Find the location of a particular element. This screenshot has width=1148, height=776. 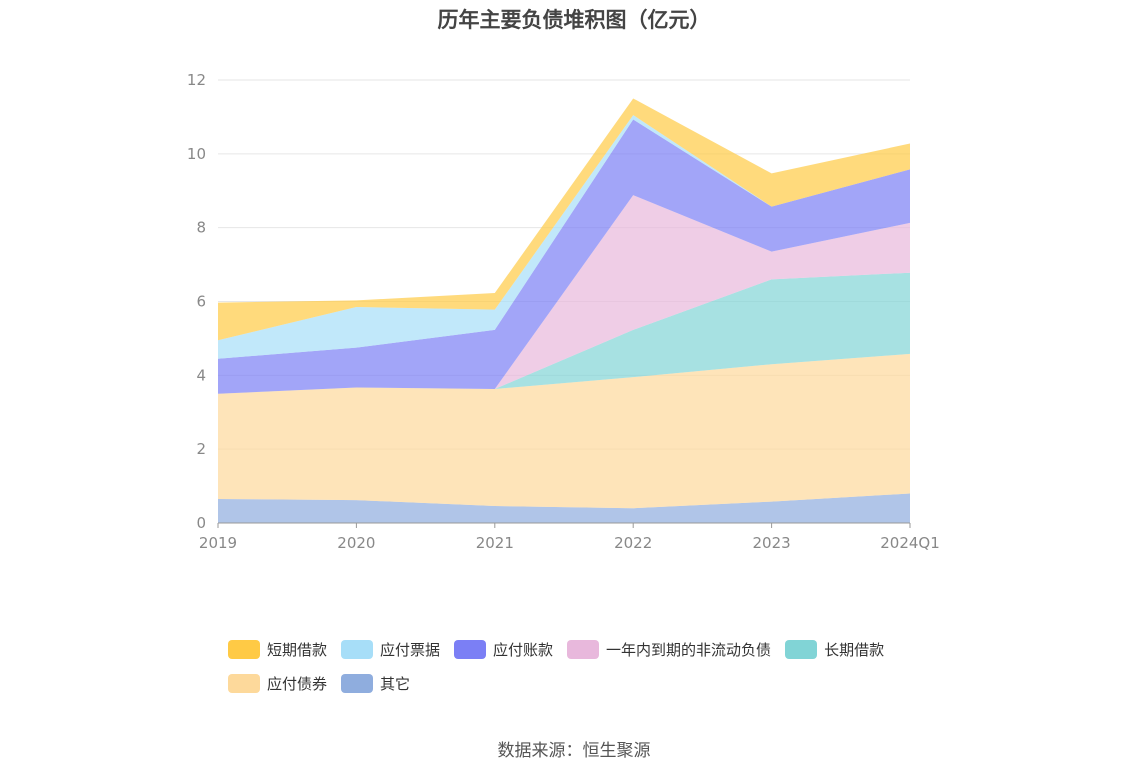

y-tick-label: 8 is located at coordinates (201, 228).